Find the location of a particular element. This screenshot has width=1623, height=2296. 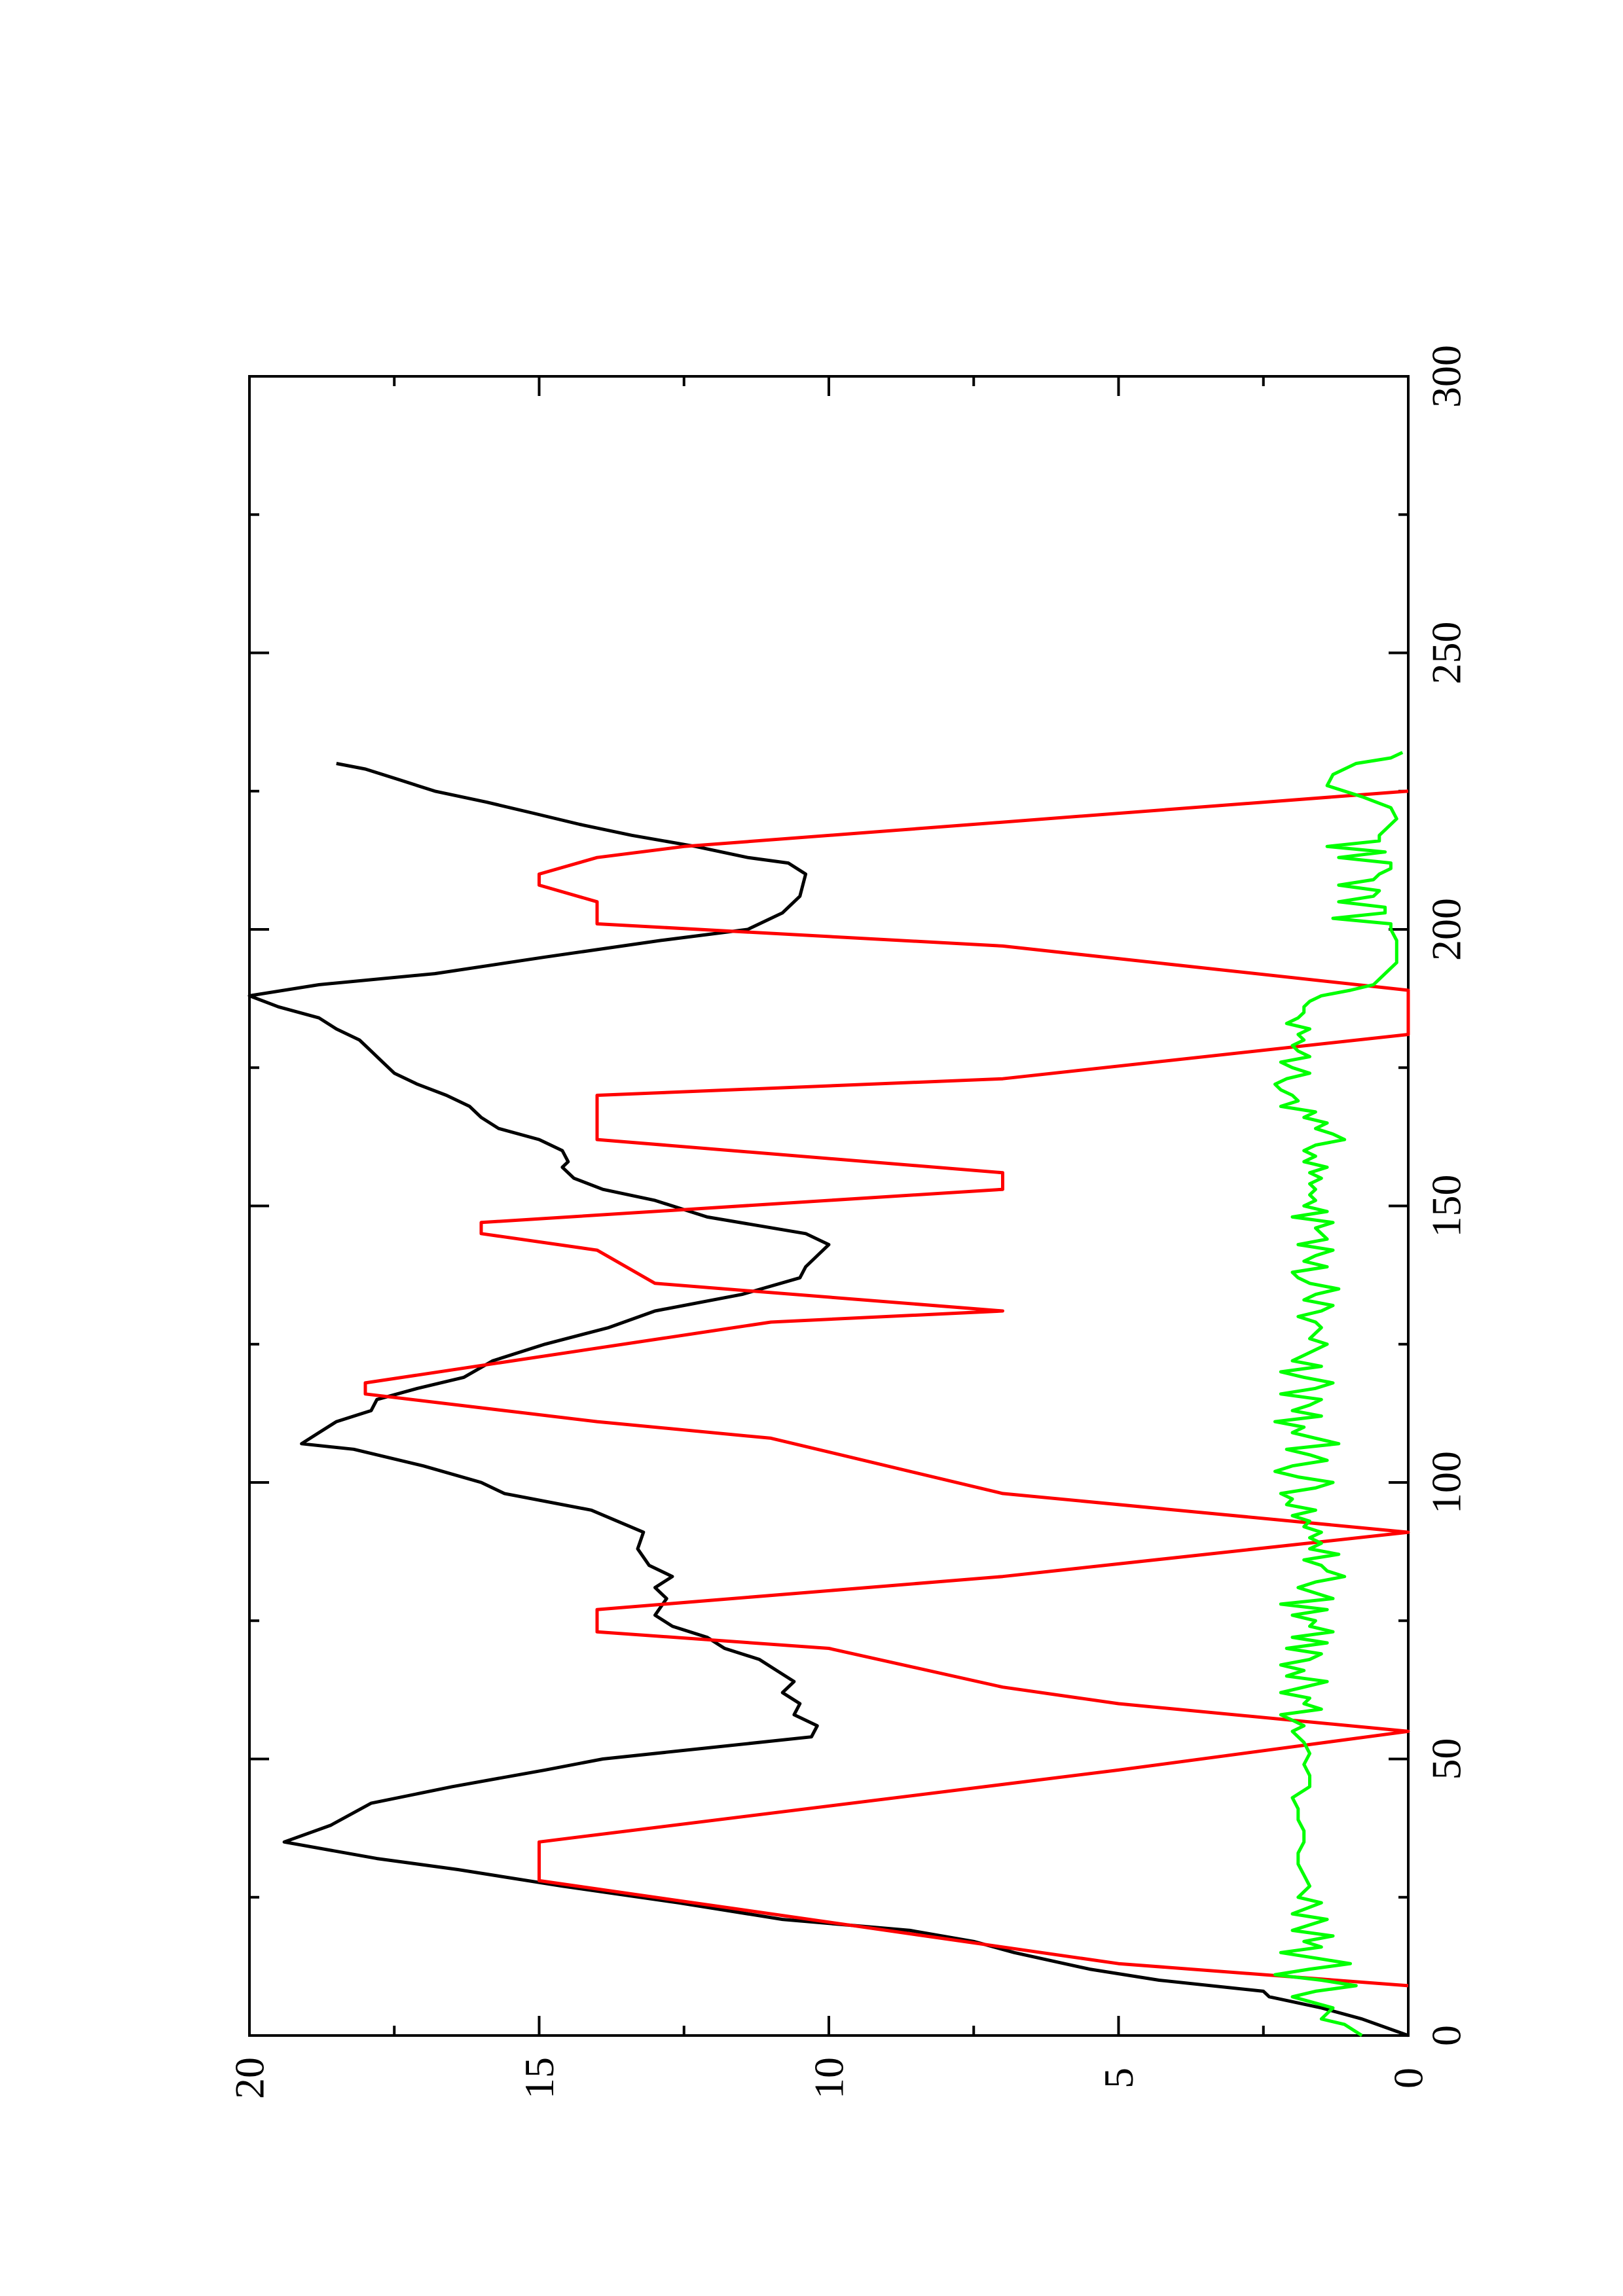

x-tick-label: 0 is located at coordinates (1446, 2035).